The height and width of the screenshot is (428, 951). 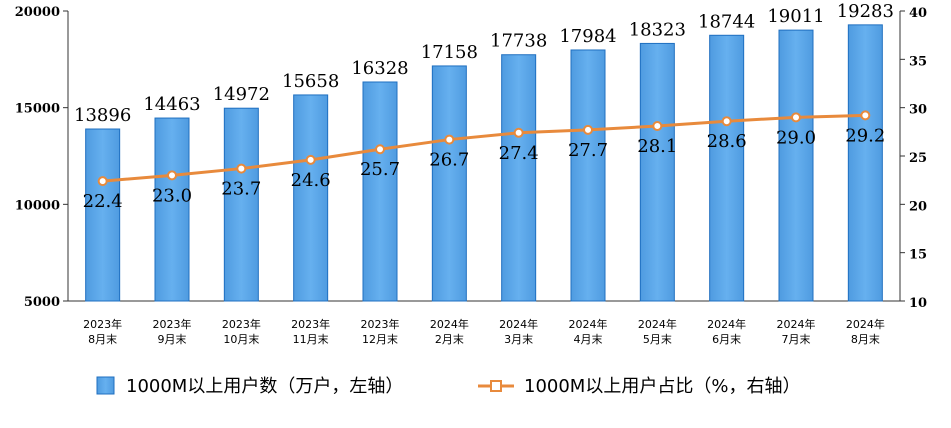 I want to click on x-tick-label: 2024年 3月末, so click(x=518, y=331).